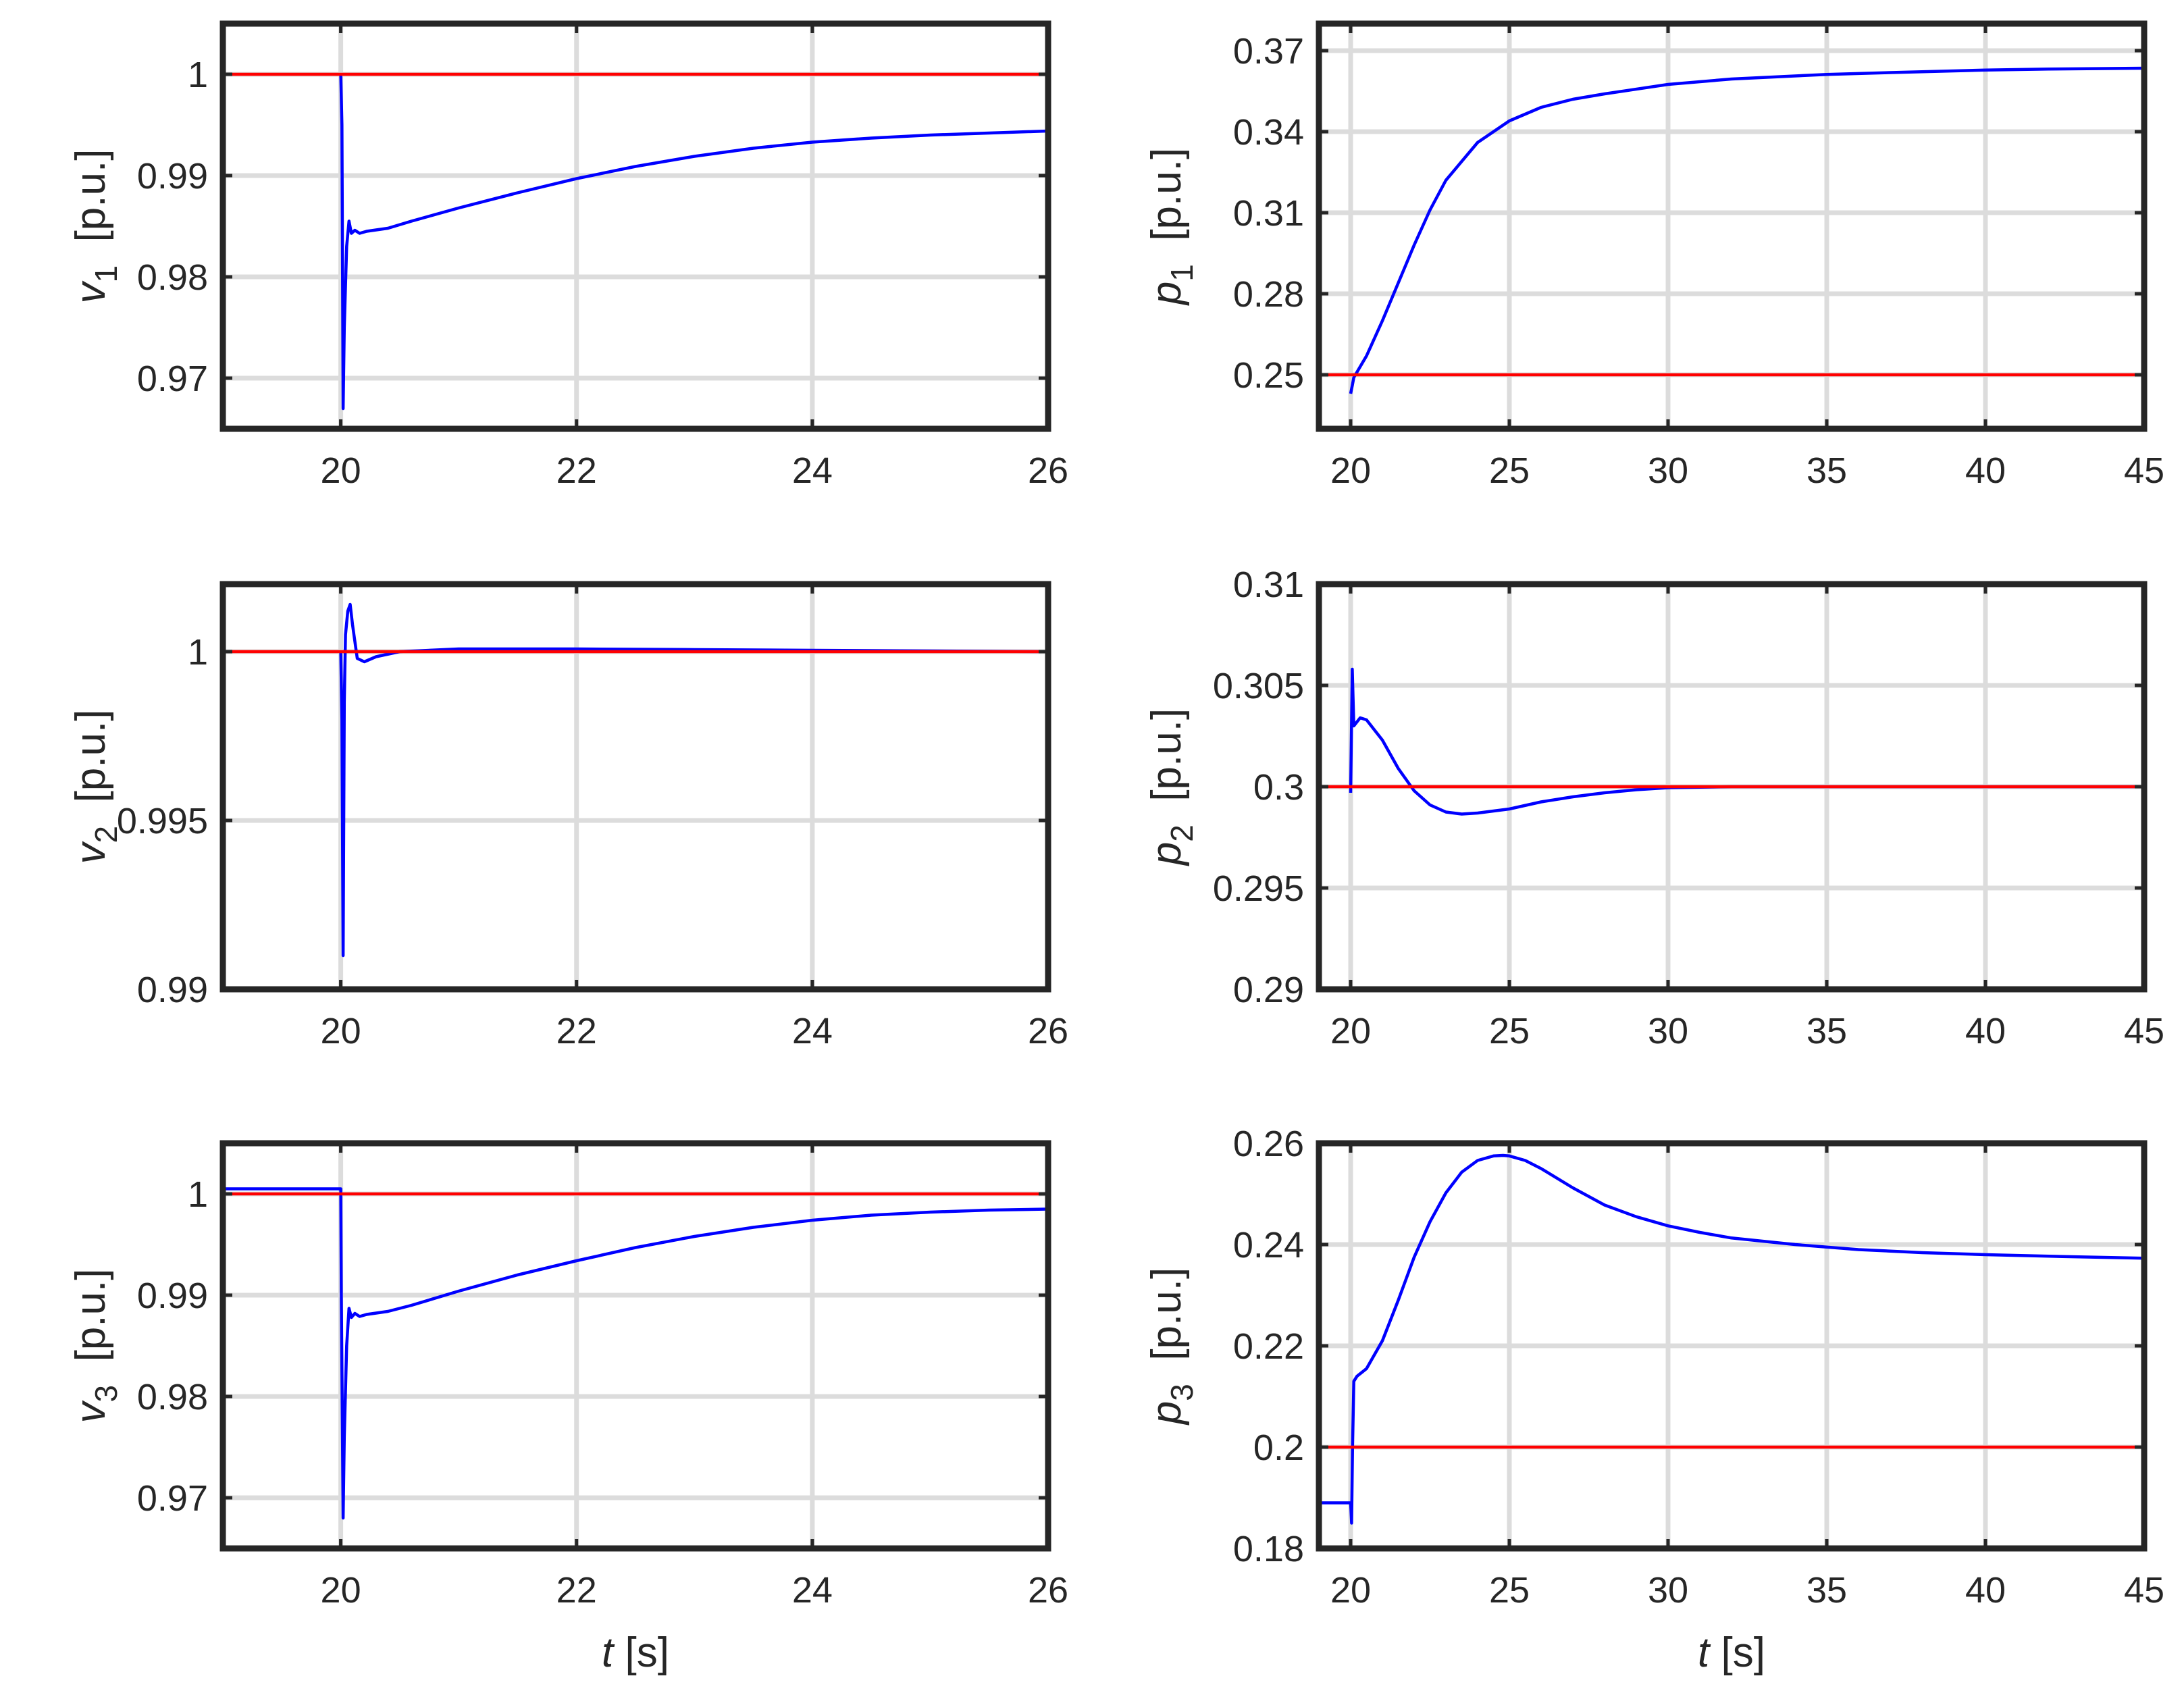  I want to click on y-tick-label: 0.22, so click(1268, 1346).